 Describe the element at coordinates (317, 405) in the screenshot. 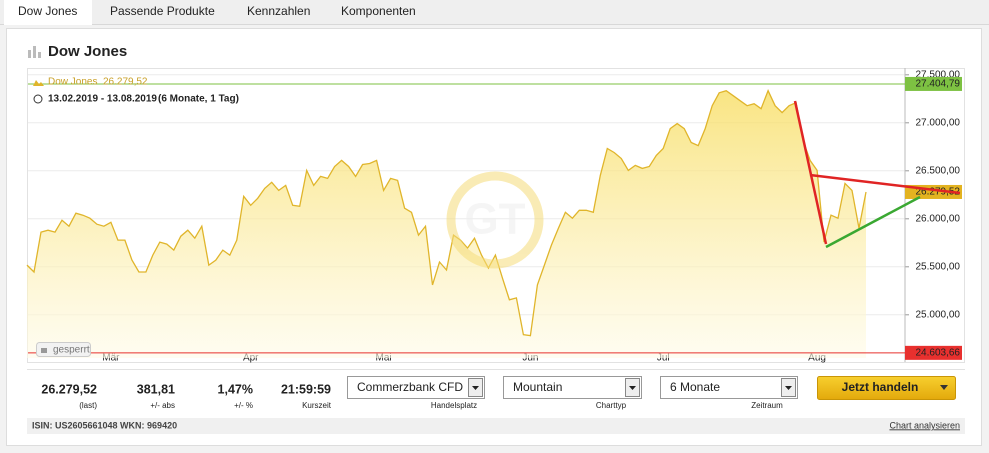

I see `stat-label: Kurszeit` at that location.